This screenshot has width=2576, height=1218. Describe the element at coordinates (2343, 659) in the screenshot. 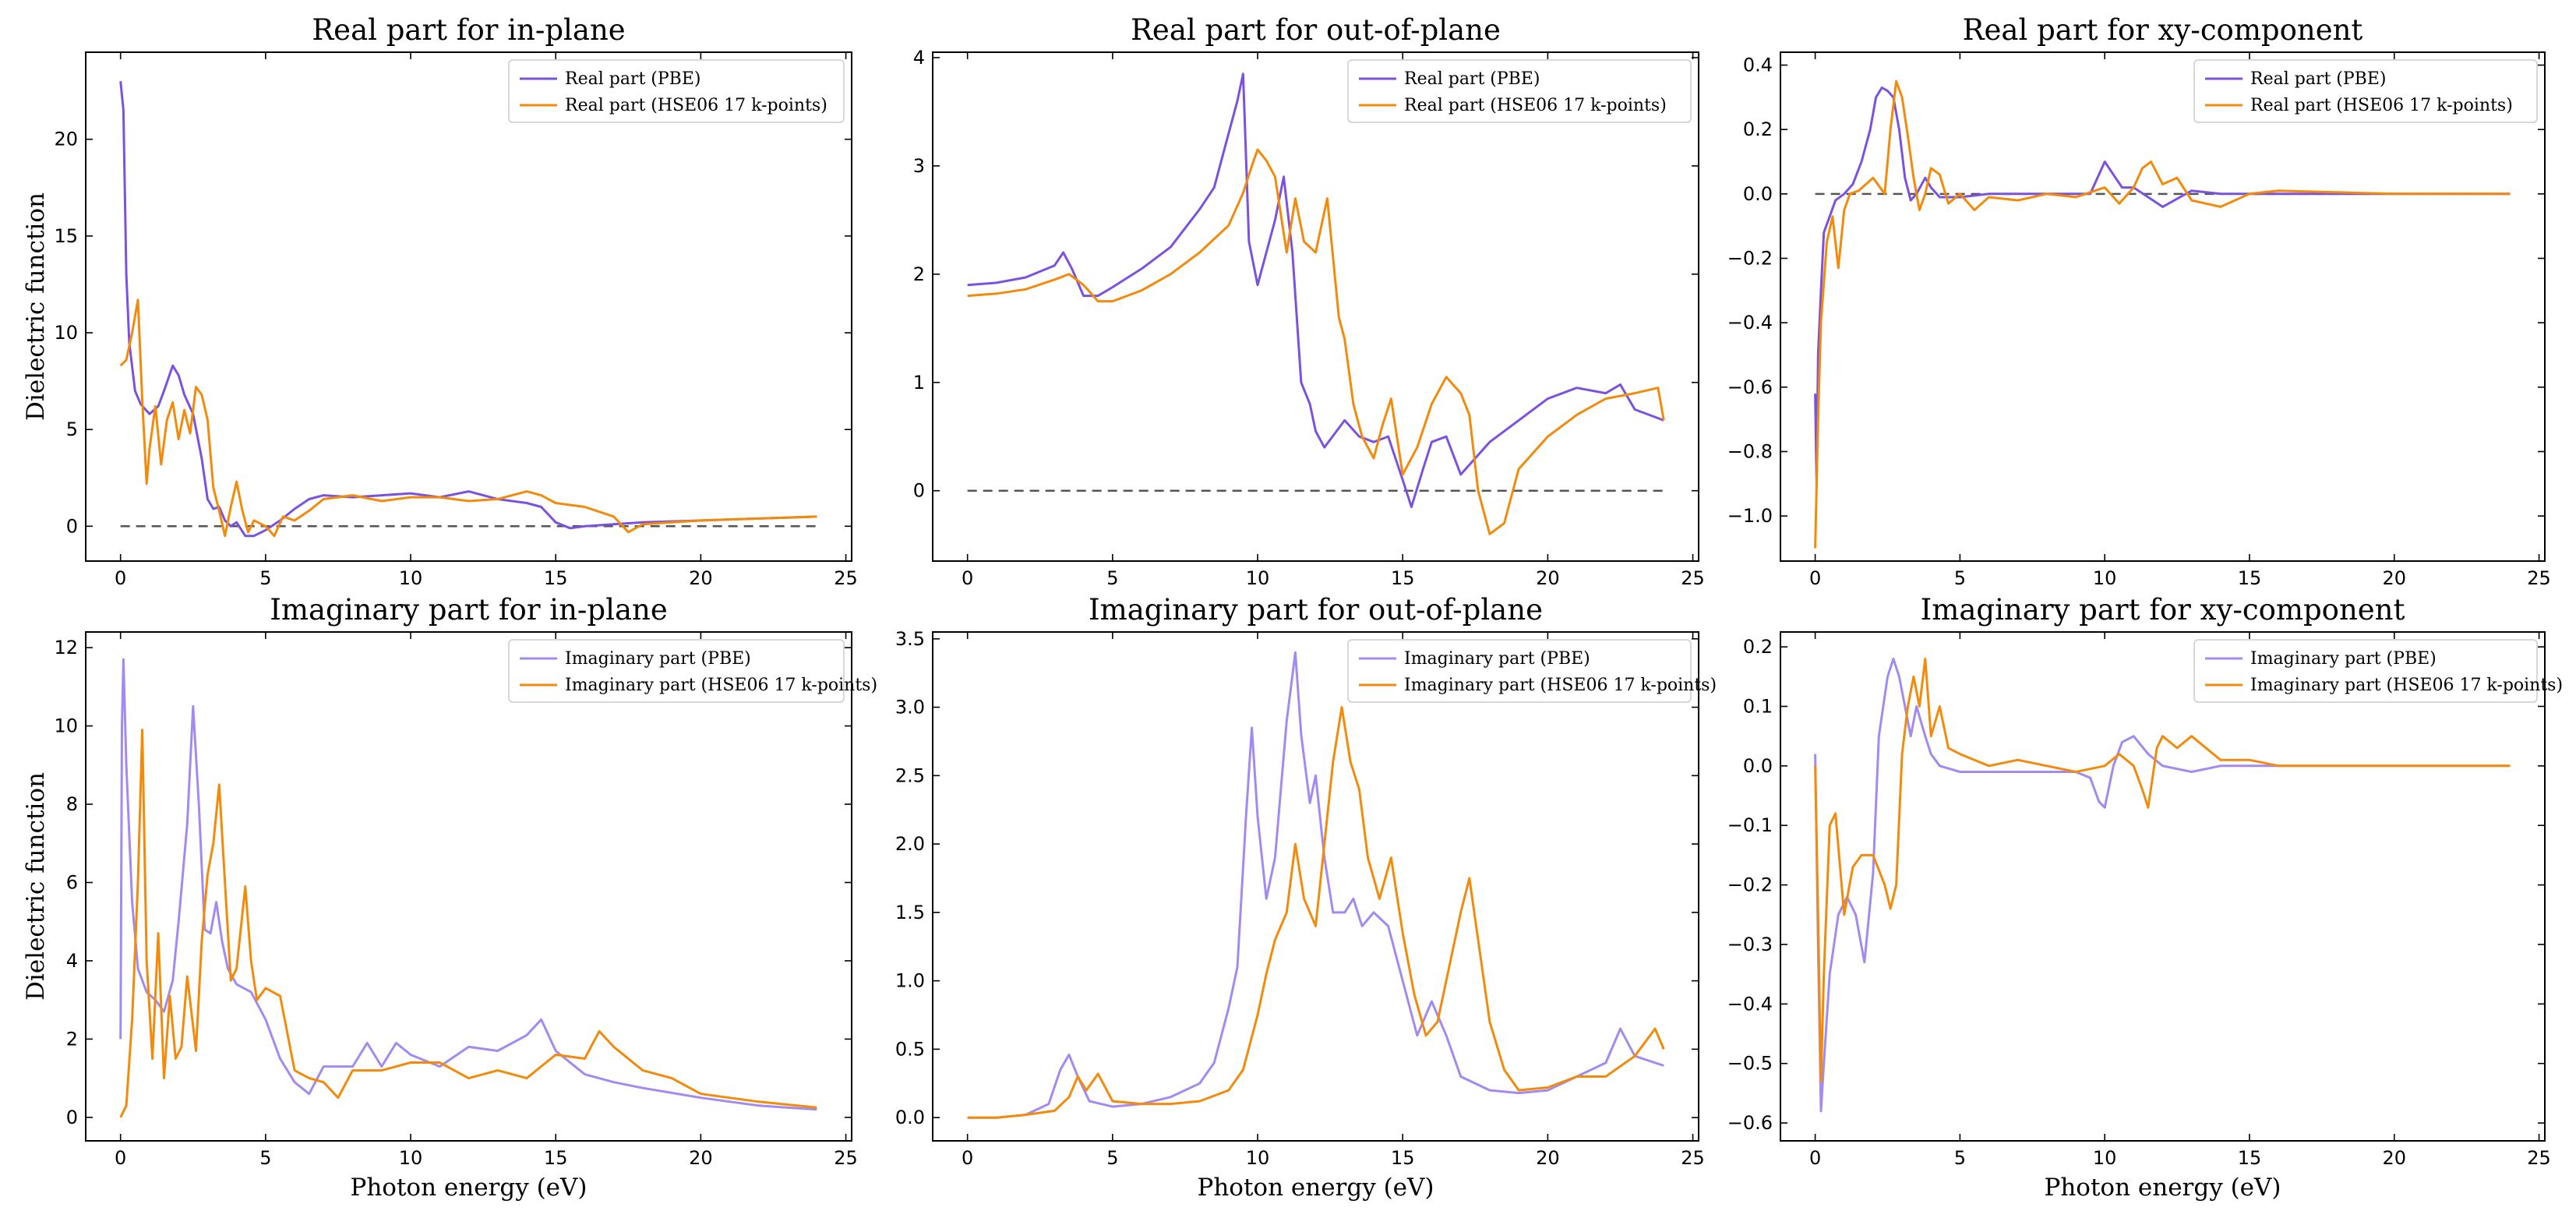

I see `legend-label-pbe: Imaginary part (PBE)` at that location.